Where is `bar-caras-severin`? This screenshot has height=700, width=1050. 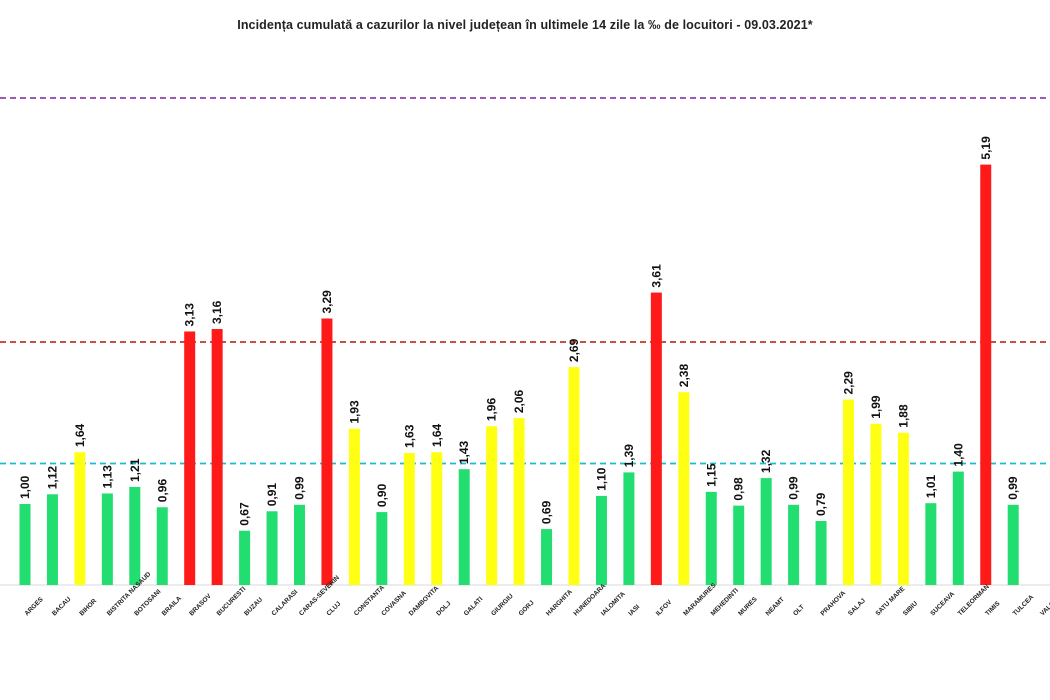
bar-caras-severin is located at coordinates (299, 544).